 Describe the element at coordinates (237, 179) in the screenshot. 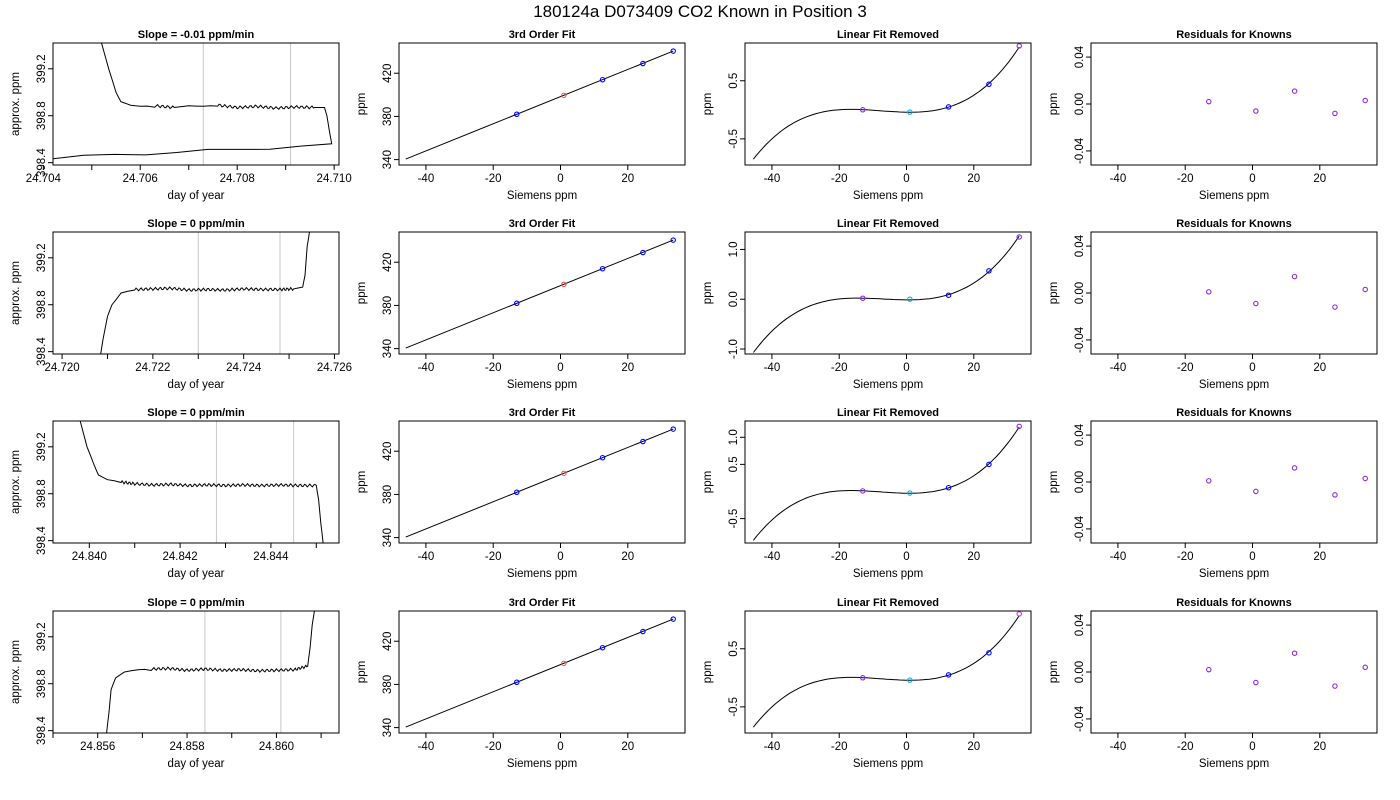

I see `x-tick-label: 24.708` at that location.